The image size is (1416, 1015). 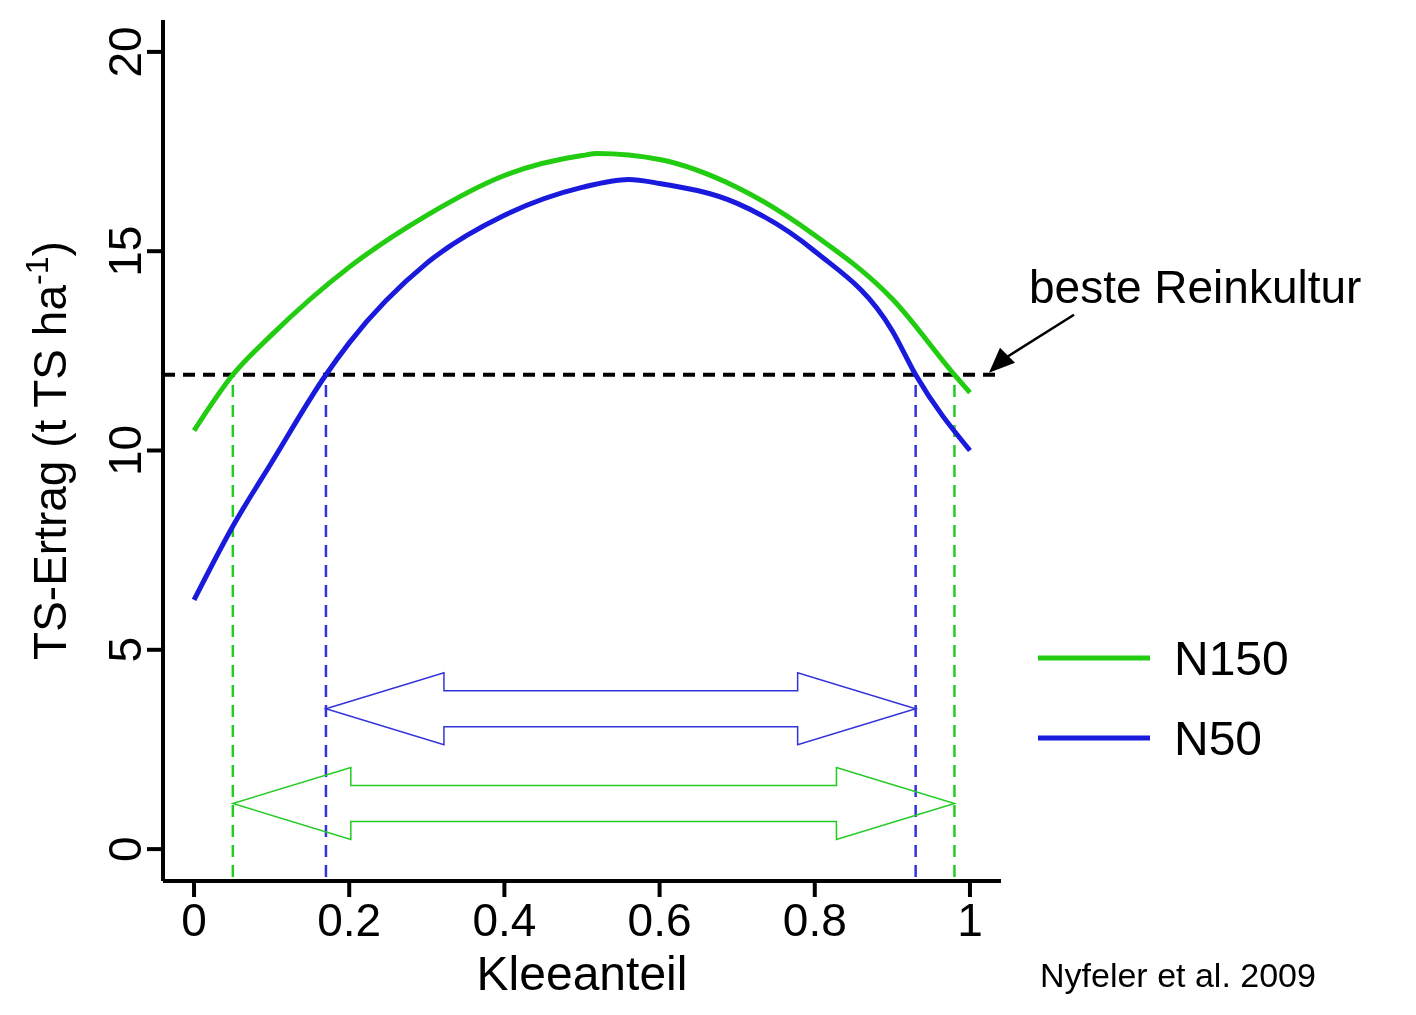 I want to click on x-tick-label: 0, so click(x=194, y=919).